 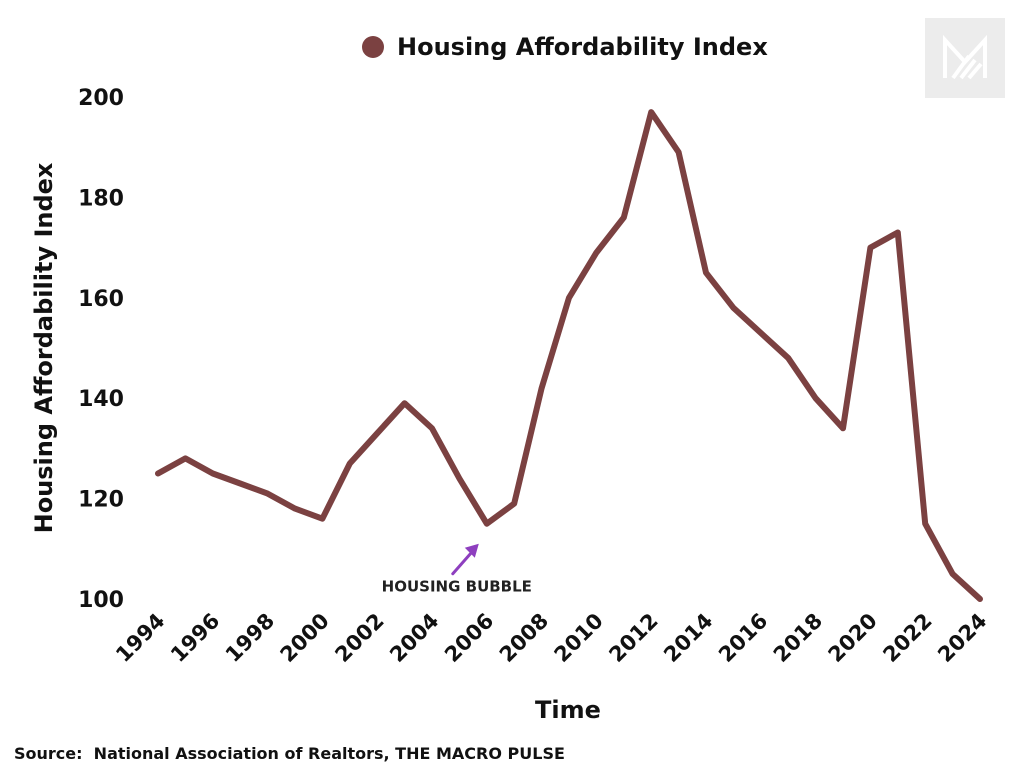 What do you see at coordinates (250, 638) in the screenshot?
I see `x-tick-label: 1998` at bounding box center [250, 638].